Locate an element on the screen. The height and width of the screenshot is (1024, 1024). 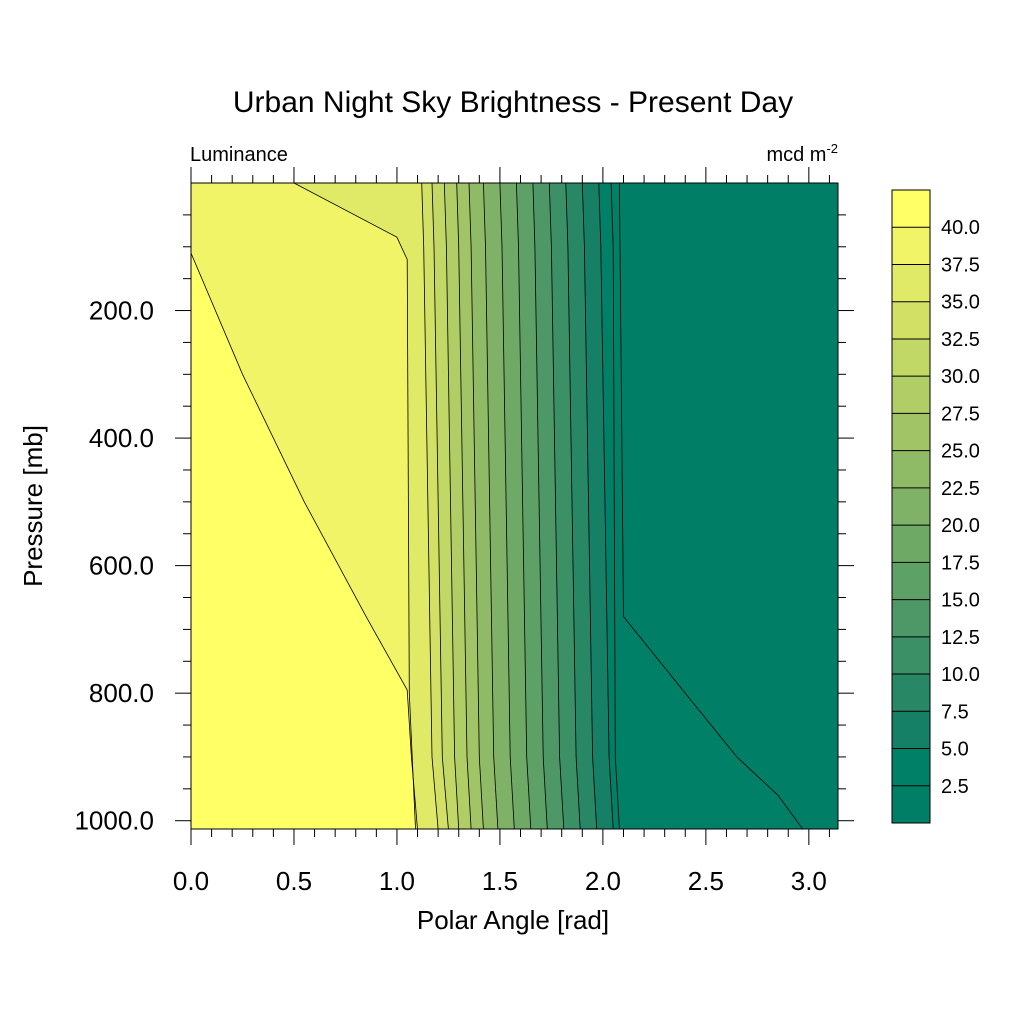
colorbar-label: 35.0 is located at coordinates (960, 303).